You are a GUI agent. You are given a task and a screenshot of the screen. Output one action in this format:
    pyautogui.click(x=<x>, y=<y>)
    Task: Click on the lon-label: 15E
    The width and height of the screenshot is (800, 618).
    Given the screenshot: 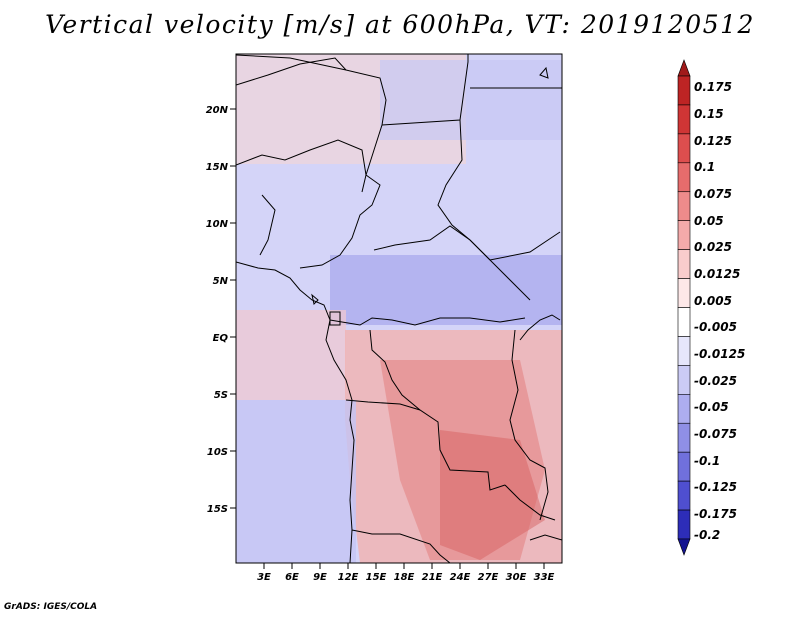 What is the action you would take?
    pyautogui.click(x=376, y=577)
    